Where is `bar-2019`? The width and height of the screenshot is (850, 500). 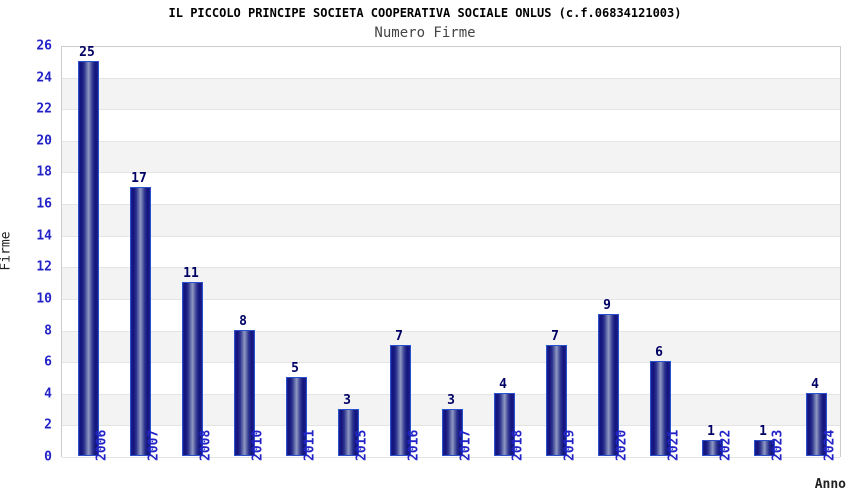 bar-2019 is located at coordinates (556, 400).